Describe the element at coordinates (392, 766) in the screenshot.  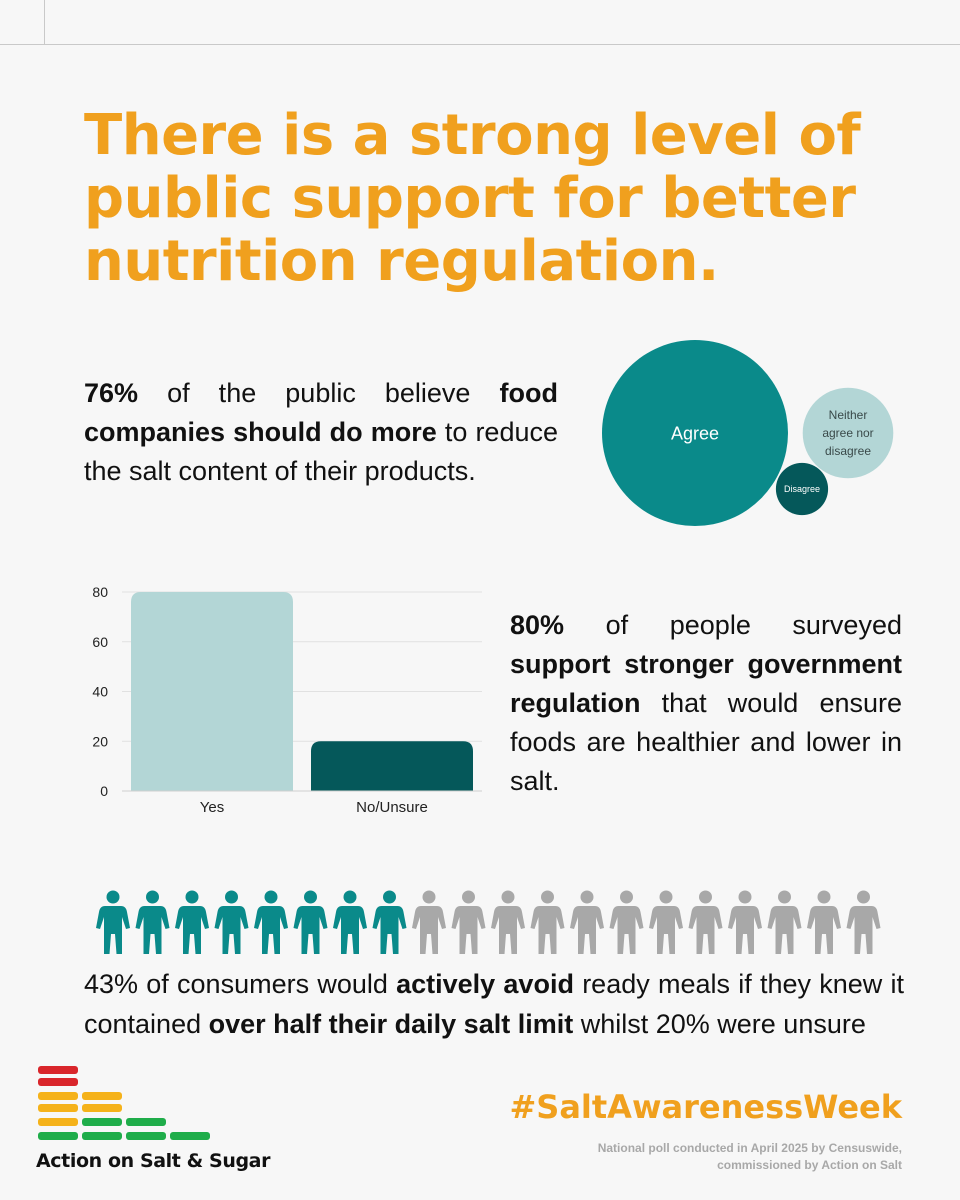
I see `bar-no-unsure` at that location.